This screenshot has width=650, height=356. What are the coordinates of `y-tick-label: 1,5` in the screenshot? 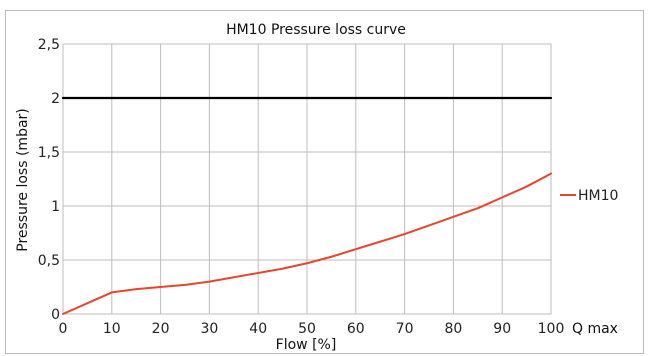 It's located at (49, 153).